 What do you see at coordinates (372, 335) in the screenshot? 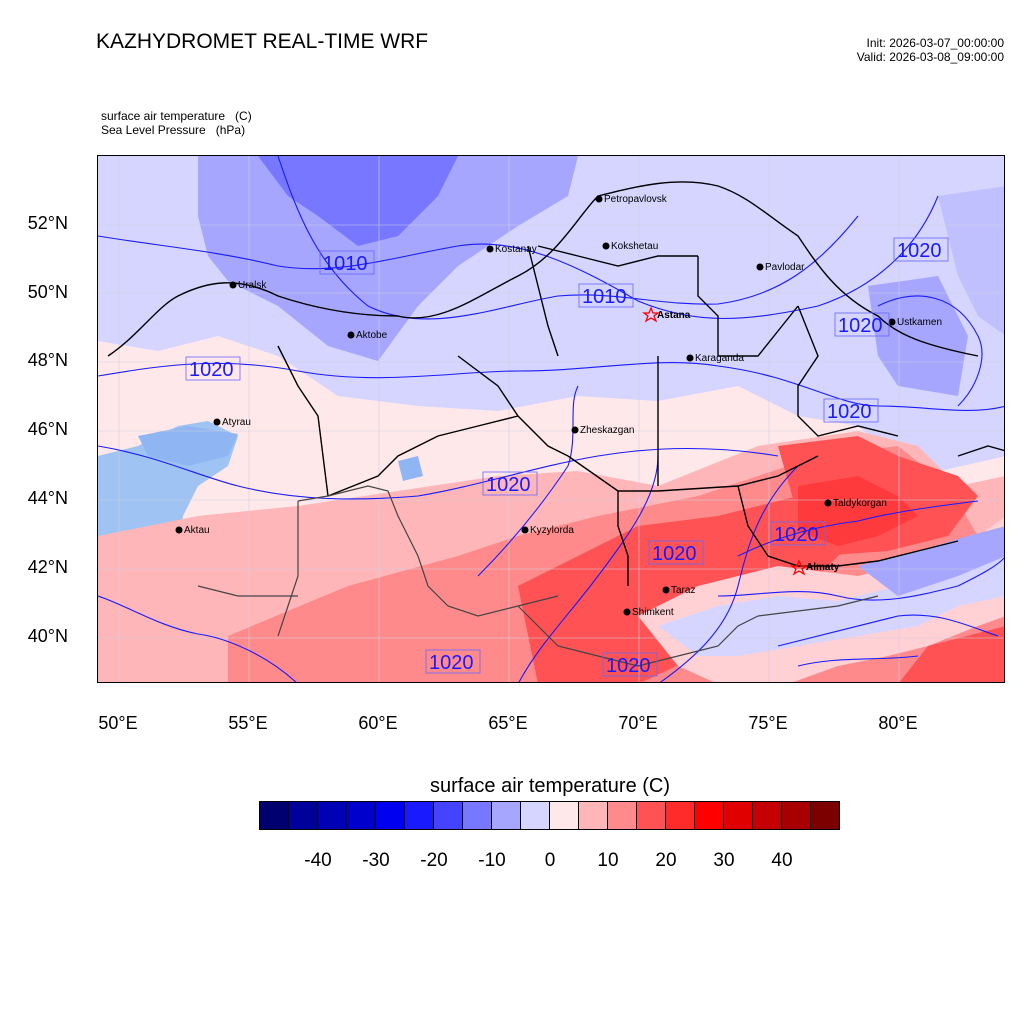
I see `city-label-aktobe: Aktobe` at bounding box center [372, 335].